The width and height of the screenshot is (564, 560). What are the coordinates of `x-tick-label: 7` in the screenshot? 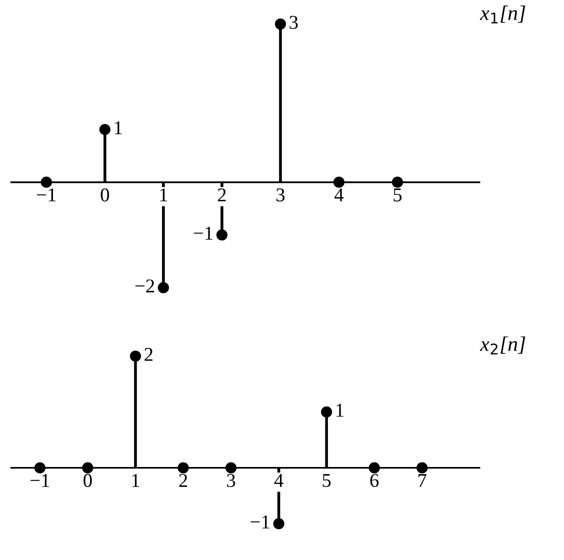 It's located at (422, 480).